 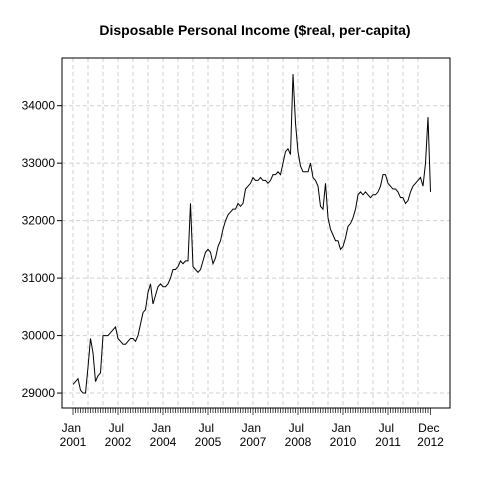 I want to click on x-tick-label: Dec 2012, so click(x=430, y=435).